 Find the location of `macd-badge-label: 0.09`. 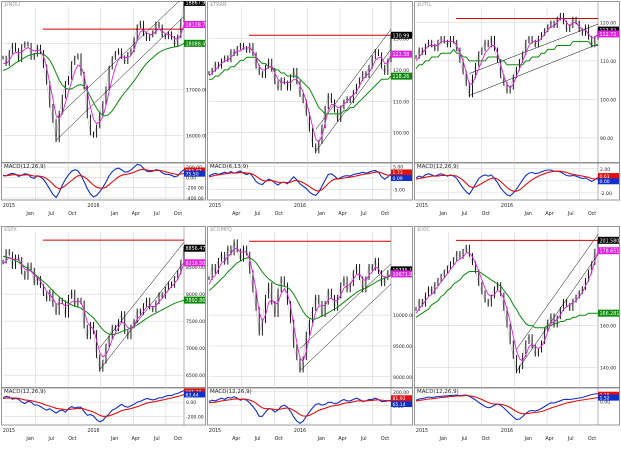

macd-badge-label: 0.09 is located at coordinates (398, 179).